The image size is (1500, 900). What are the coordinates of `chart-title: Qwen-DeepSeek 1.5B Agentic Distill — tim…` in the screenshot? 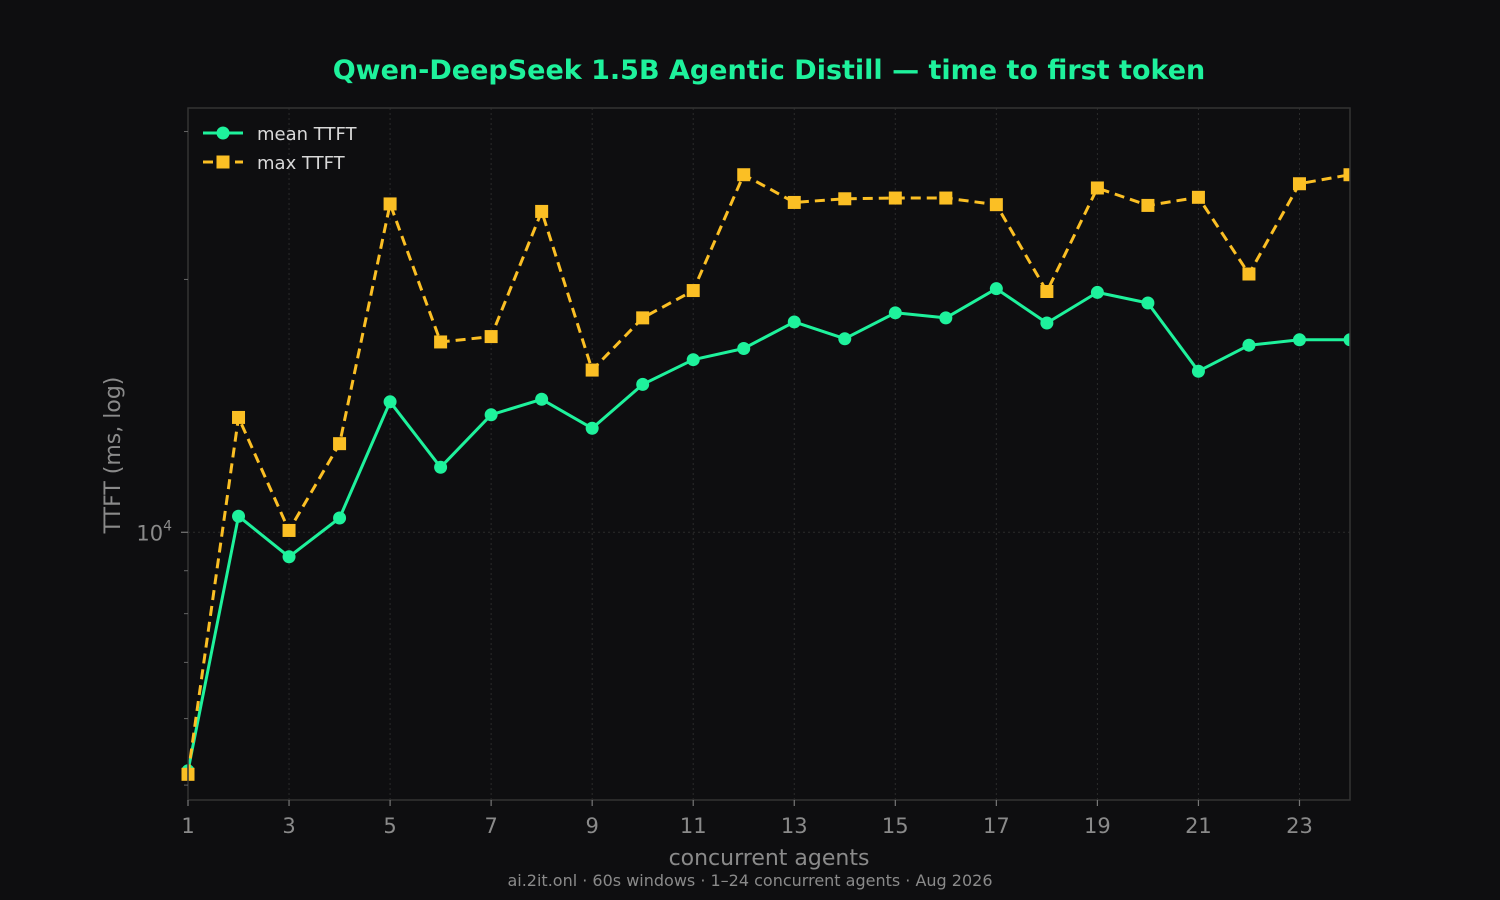 It's located at (769, 70).